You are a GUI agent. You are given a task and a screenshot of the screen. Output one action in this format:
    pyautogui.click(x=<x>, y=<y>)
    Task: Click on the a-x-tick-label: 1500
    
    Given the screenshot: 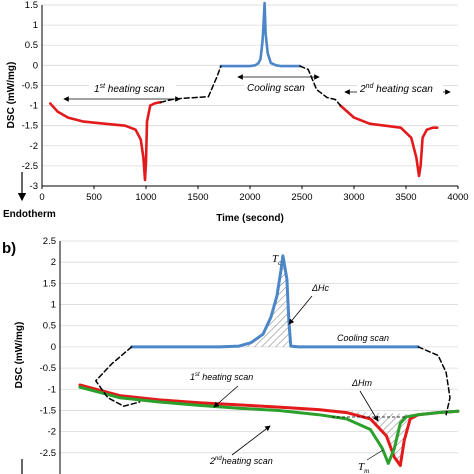 What is the action you would take?
    pyautogui.click(x=197, y=197)
    